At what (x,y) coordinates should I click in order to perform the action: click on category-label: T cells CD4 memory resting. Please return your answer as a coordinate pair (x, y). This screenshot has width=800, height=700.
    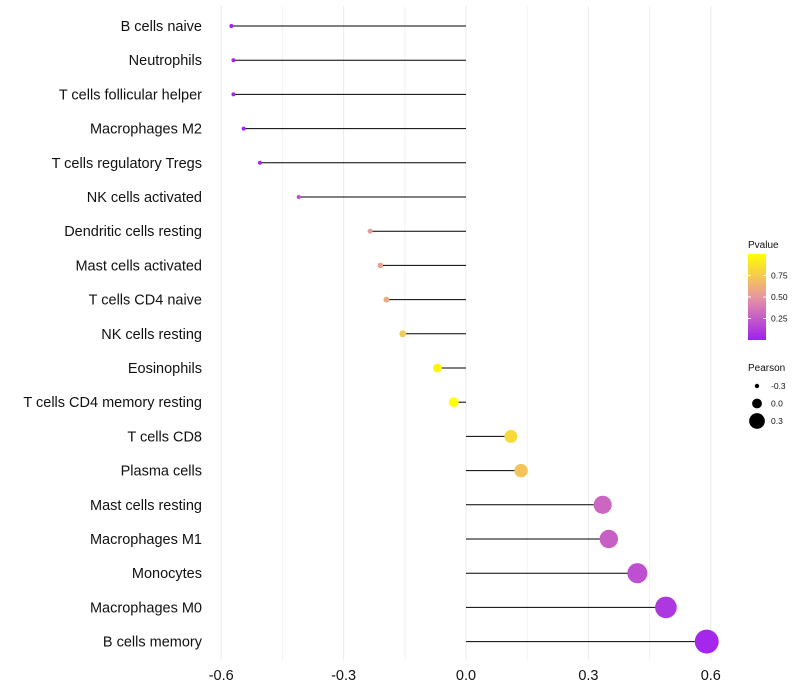
    Looking at the image, I should click on (112, 403).